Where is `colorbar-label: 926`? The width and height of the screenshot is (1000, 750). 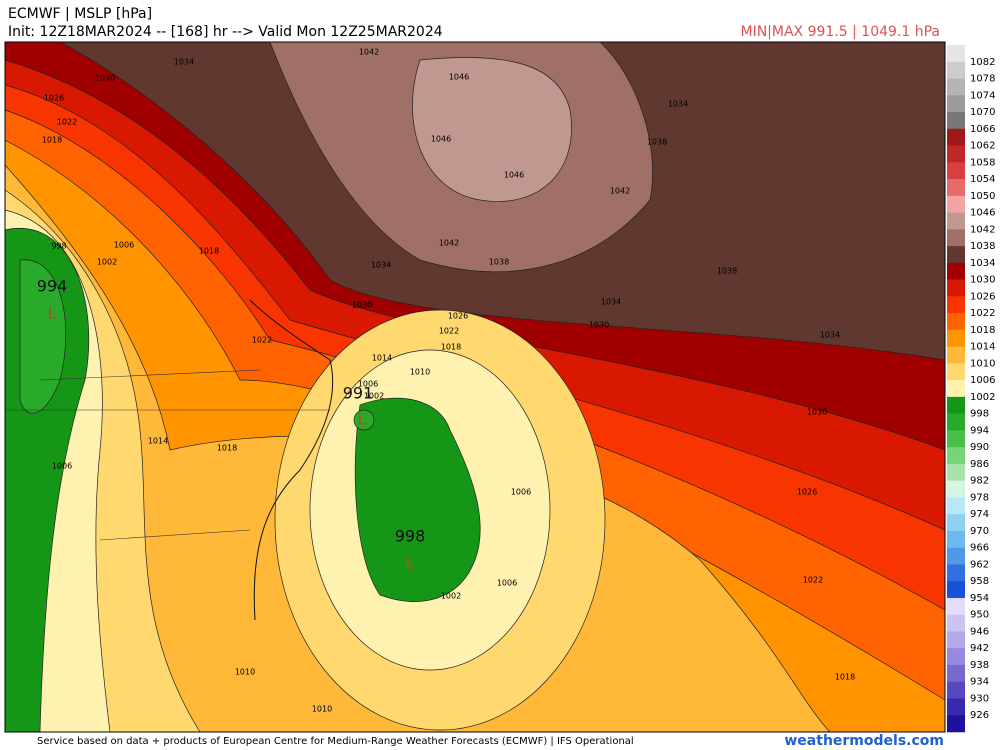
colorbar-label: 926 is located at coordinates (979, 715).